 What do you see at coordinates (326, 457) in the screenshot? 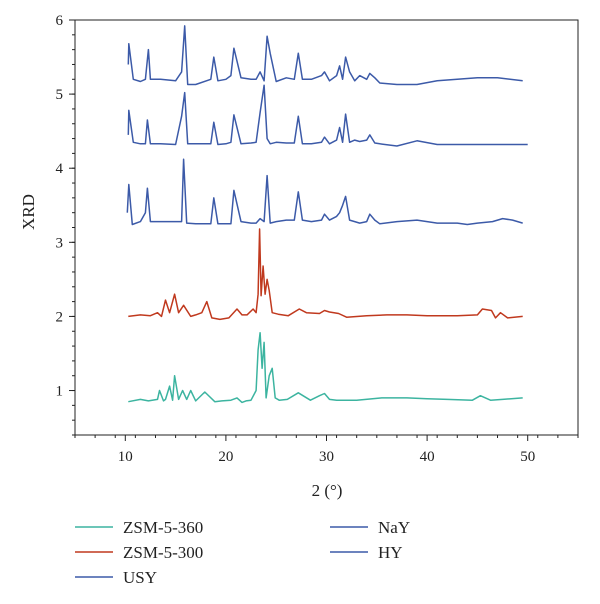
I see `x-tick-label: 30` at bounding box center [326, 457].